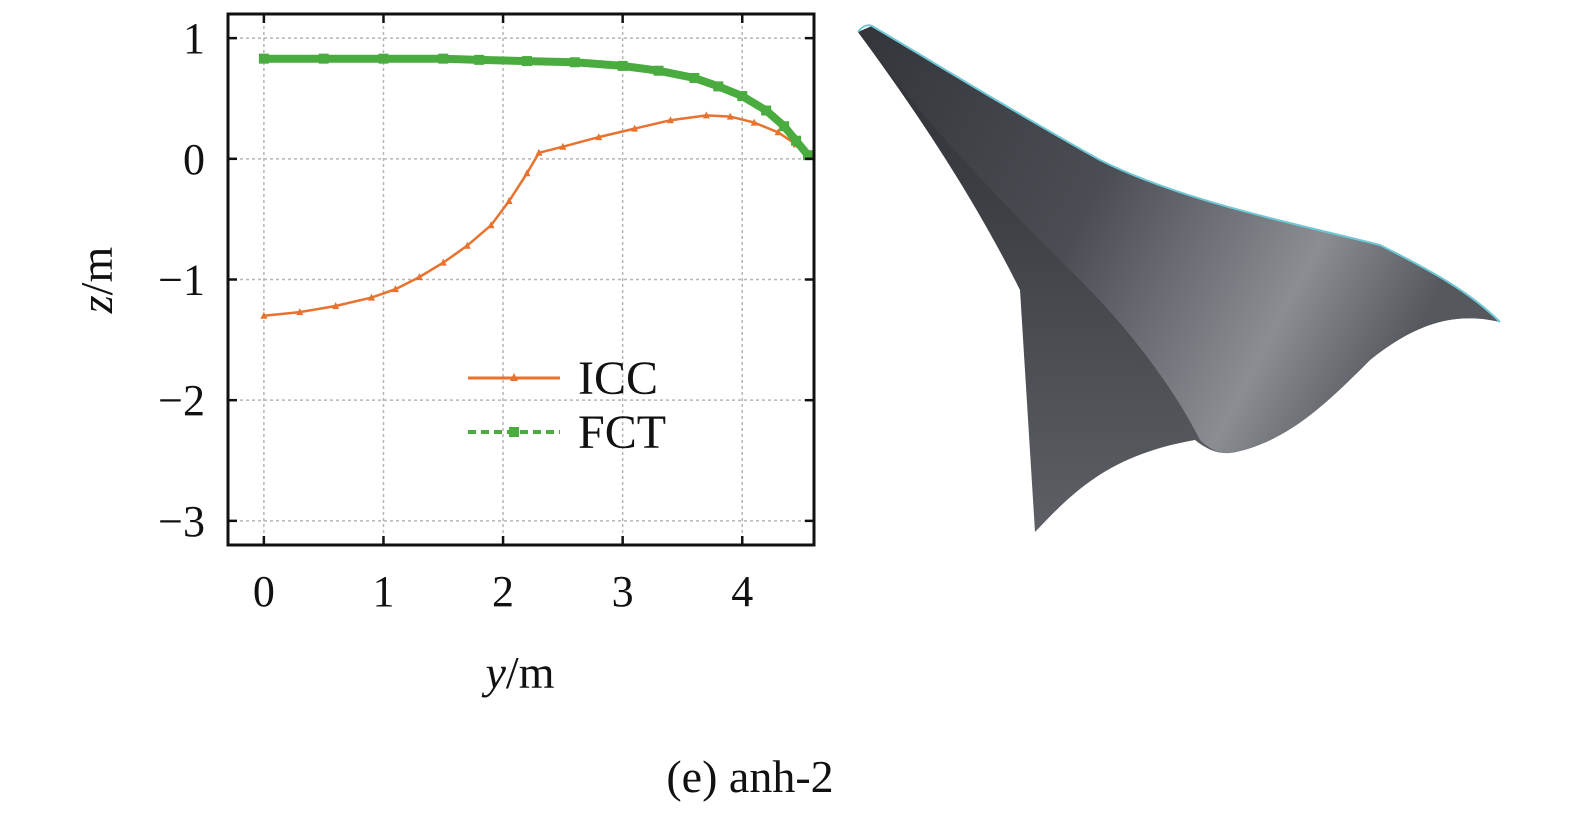  What do you see at coordinates (264, 591) in the screenshot?
I see `x-tick-label: 0` at bounding box center [264, 591].